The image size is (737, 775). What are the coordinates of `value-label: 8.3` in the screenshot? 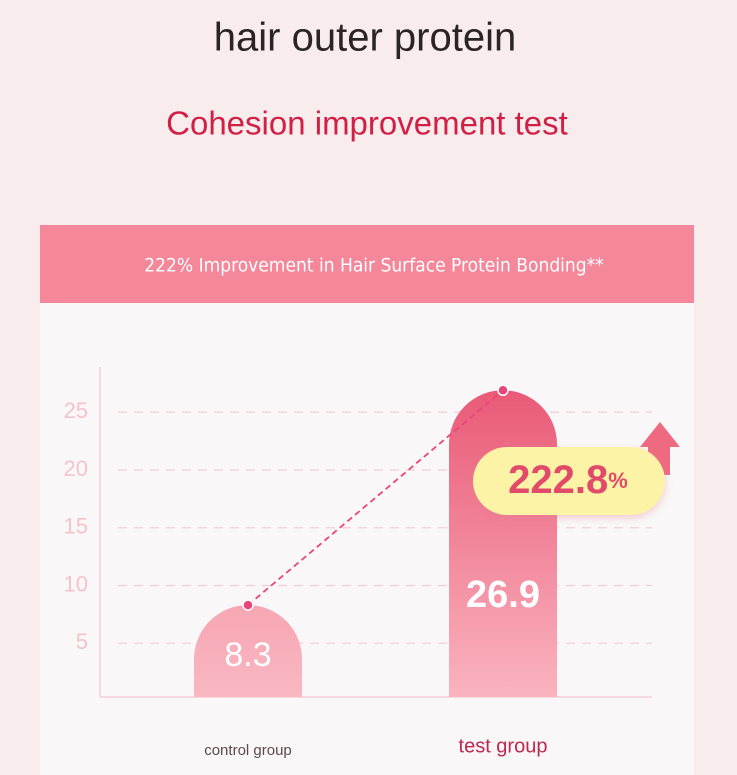 It's located at (247, 655).